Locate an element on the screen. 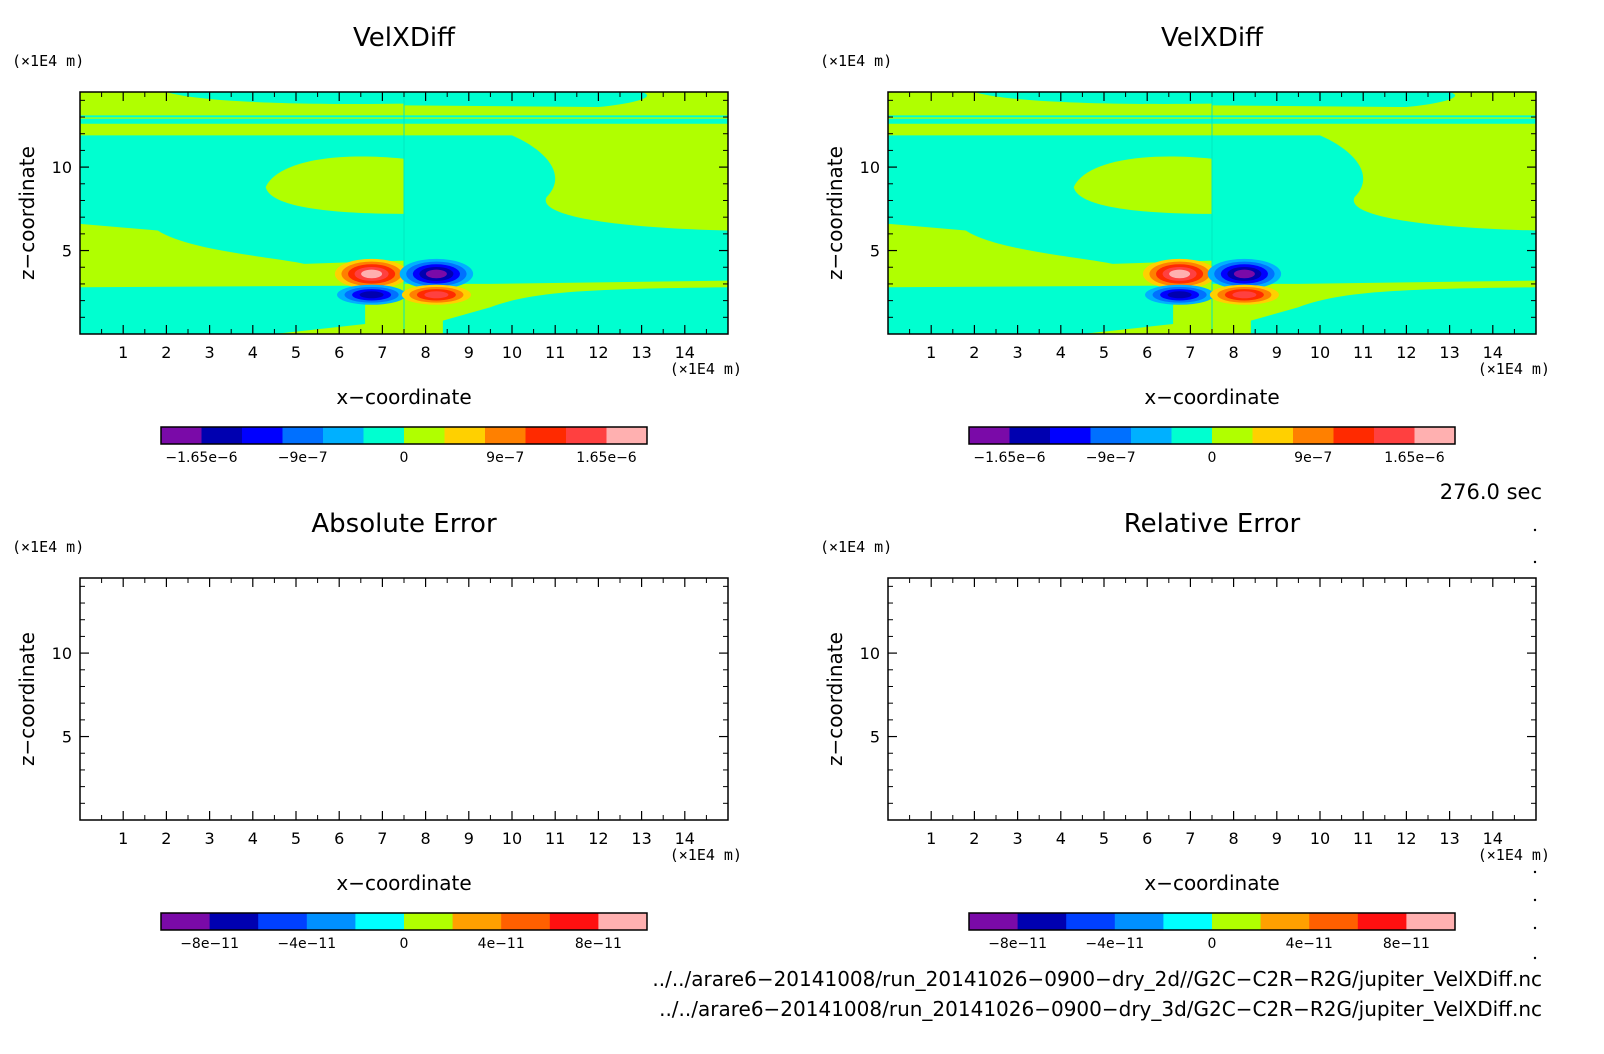  colorbar-label: −1.65e−6 is located at coordinates (201, 458).